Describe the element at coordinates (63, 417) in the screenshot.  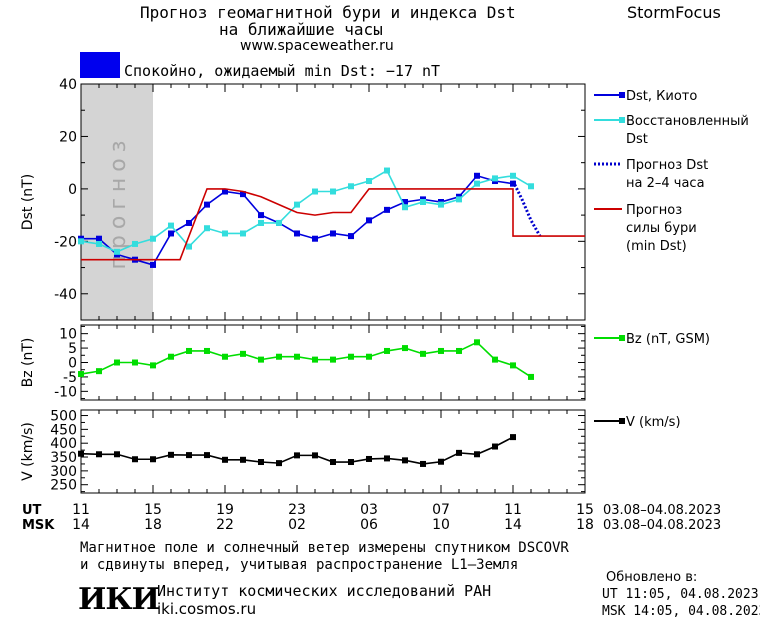
I see `y-tick-label: 500` at that location.